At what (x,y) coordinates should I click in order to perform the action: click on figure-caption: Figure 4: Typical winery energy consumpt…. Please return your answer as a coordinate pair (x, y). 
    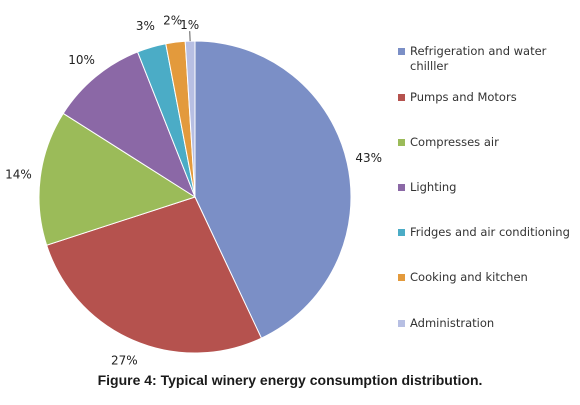
    Looking at the image, I should click on (290, 380).